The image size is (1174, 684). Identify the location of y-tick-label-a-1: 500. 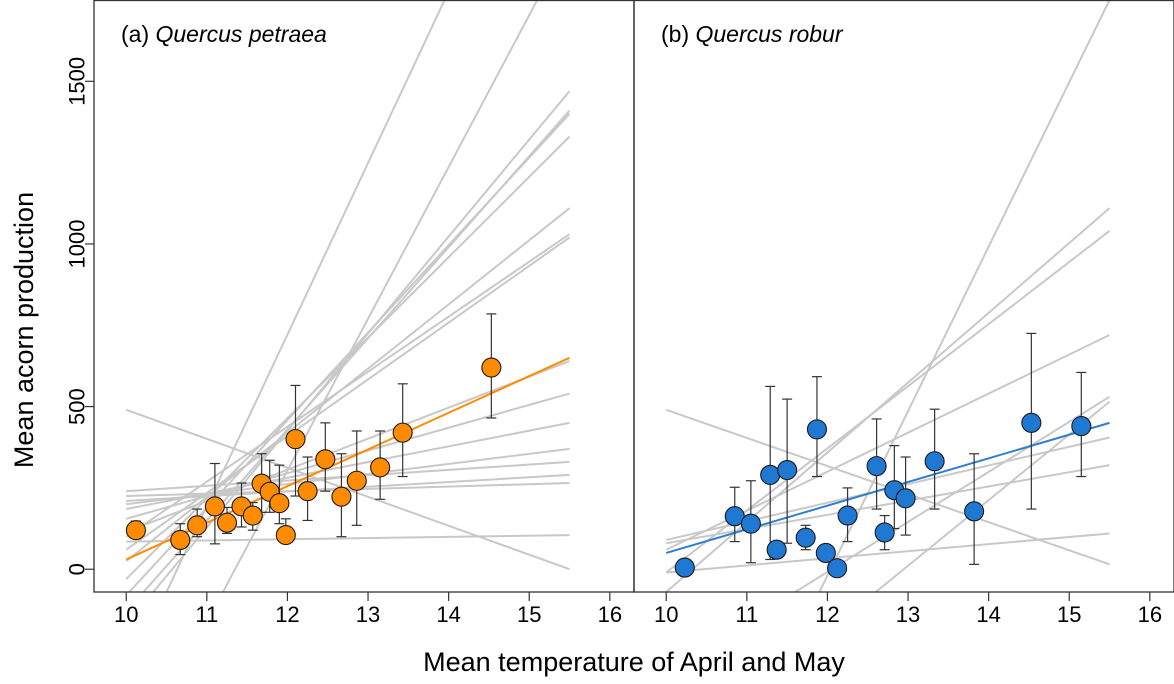
(77, 406).